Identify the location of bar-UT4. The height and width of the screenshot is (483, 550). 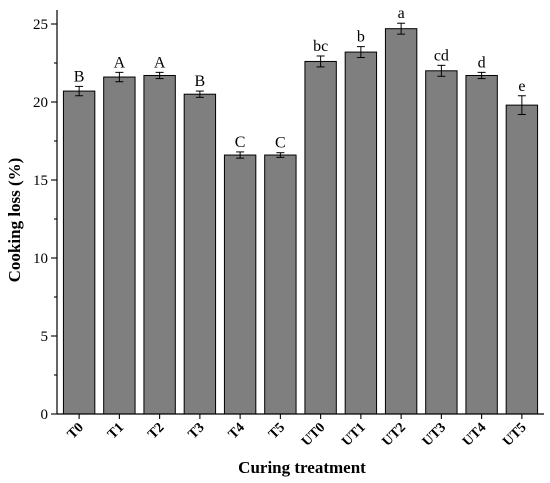
(481, 244).